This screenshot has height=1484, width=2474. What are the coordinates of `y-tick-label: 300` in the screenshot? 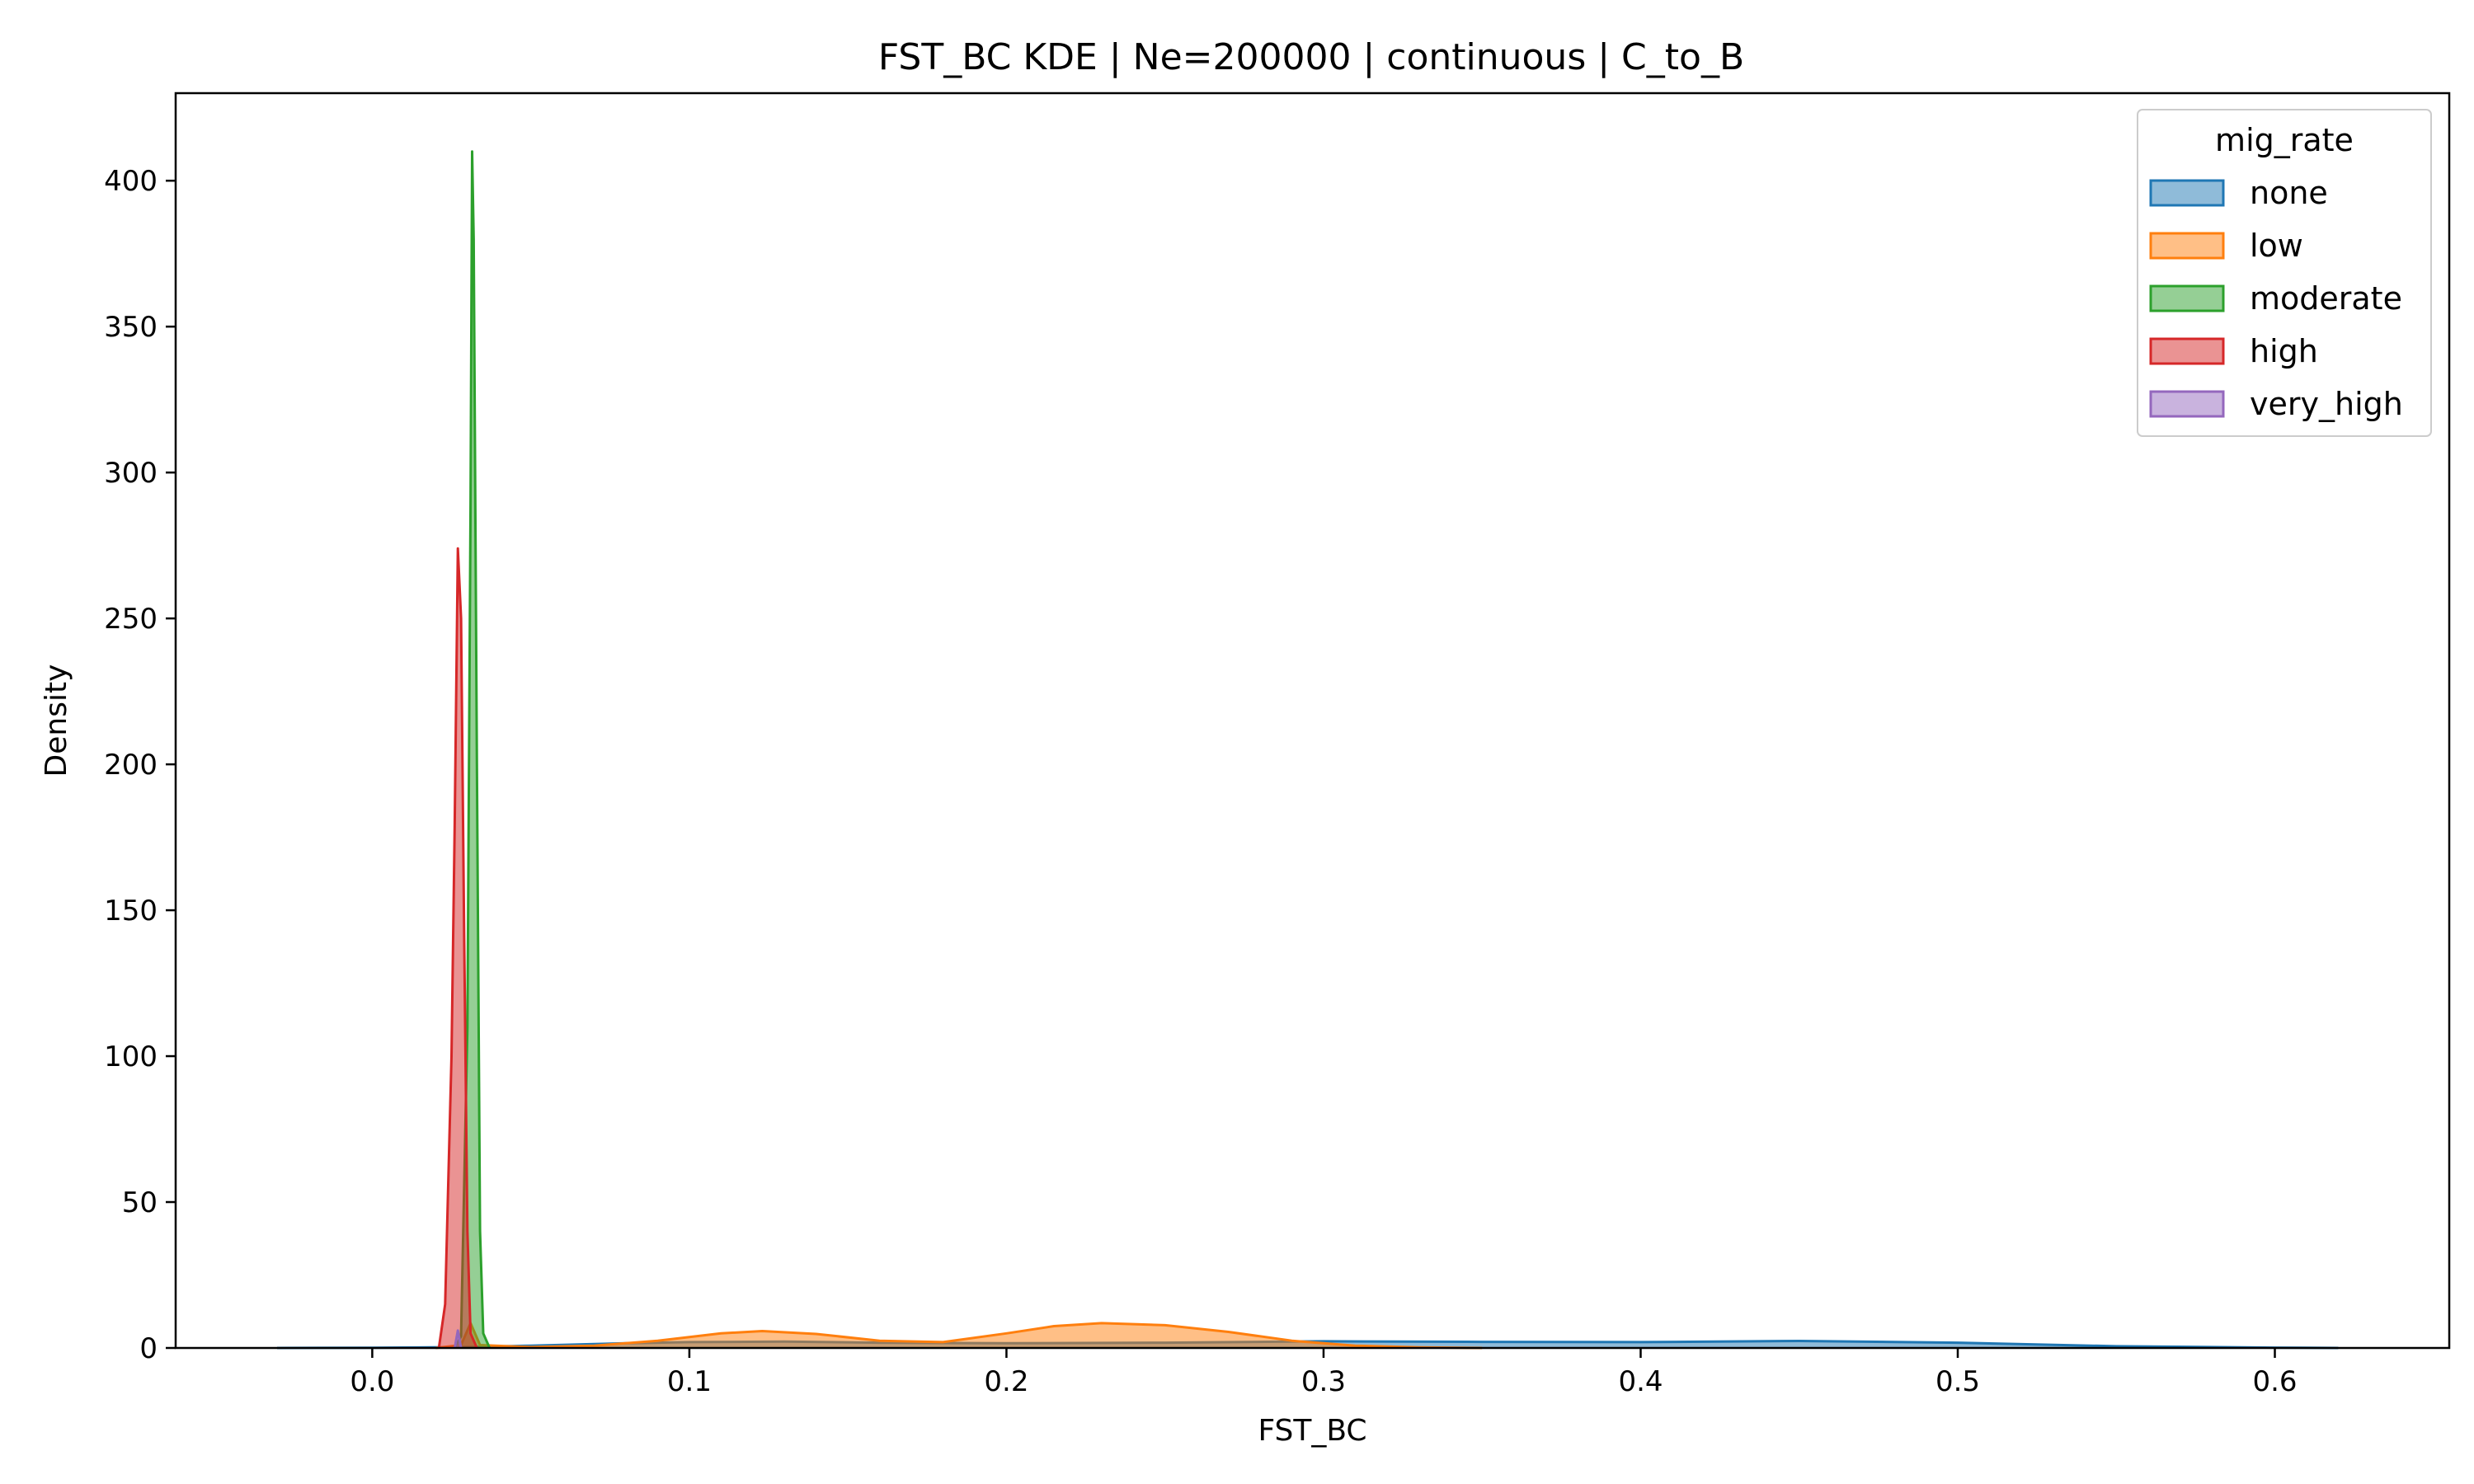 It's located at (131, 473).